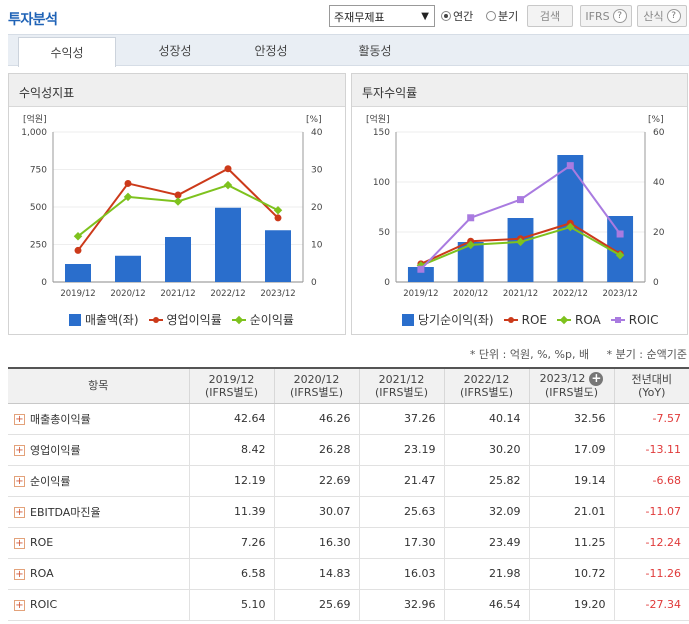 This screenshot has width=689, height=624. I want to click on y-tick-label: 50, so click(385, 233).